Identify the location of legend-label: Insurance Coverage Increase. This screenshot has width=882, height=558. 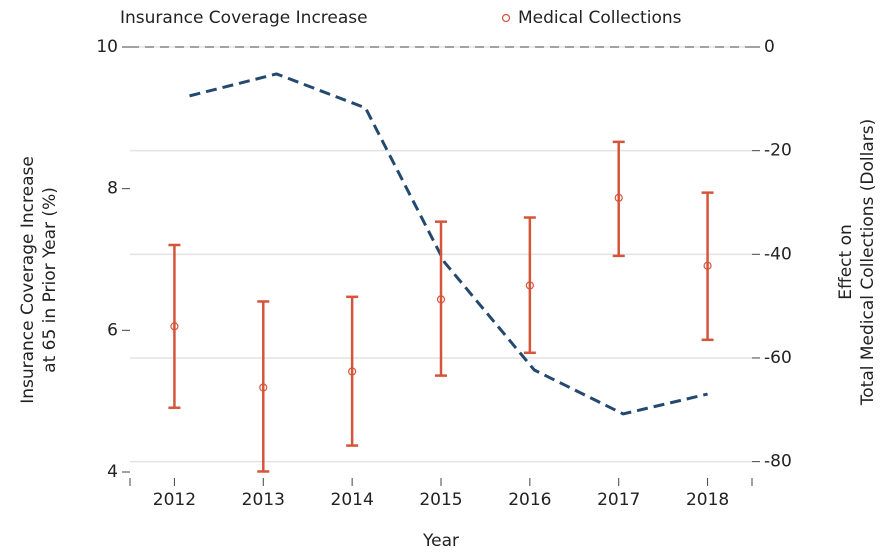
(244, 18).